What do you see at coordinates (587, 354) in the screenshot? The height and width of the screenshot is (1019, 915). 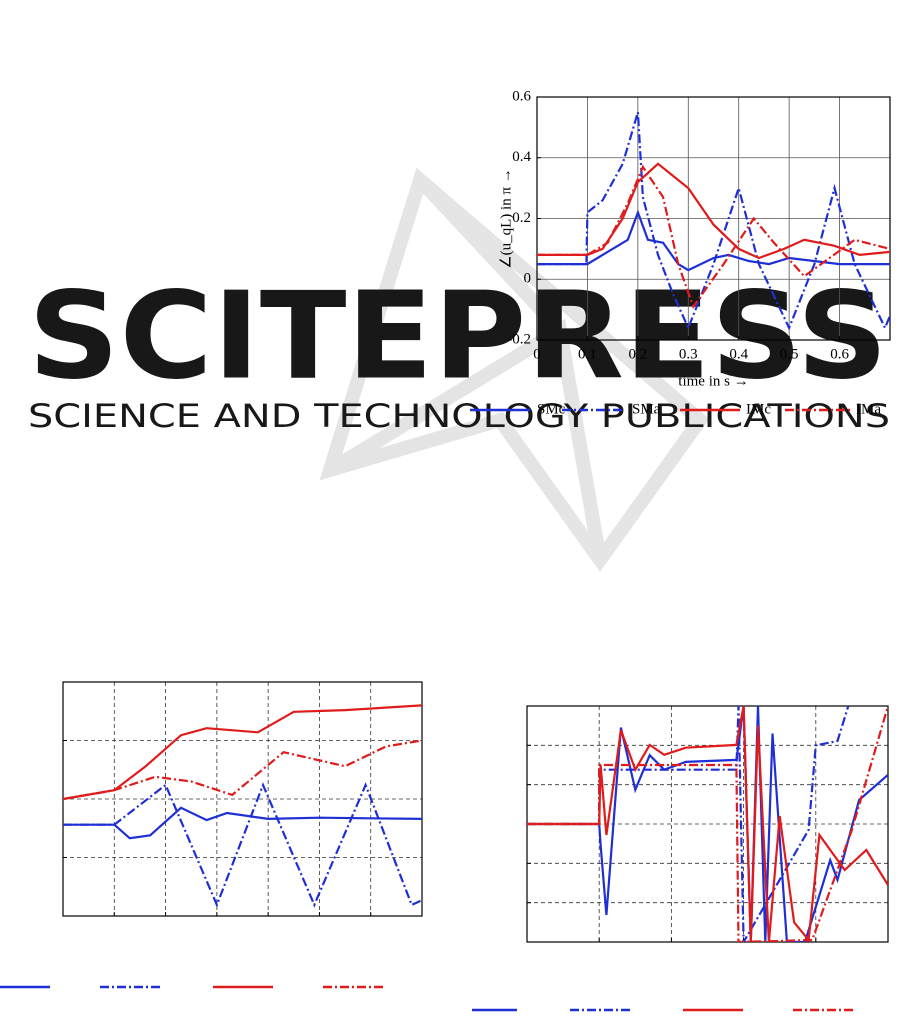 I see `x-tick-label: 0.1` at bounding box center [587, 354].